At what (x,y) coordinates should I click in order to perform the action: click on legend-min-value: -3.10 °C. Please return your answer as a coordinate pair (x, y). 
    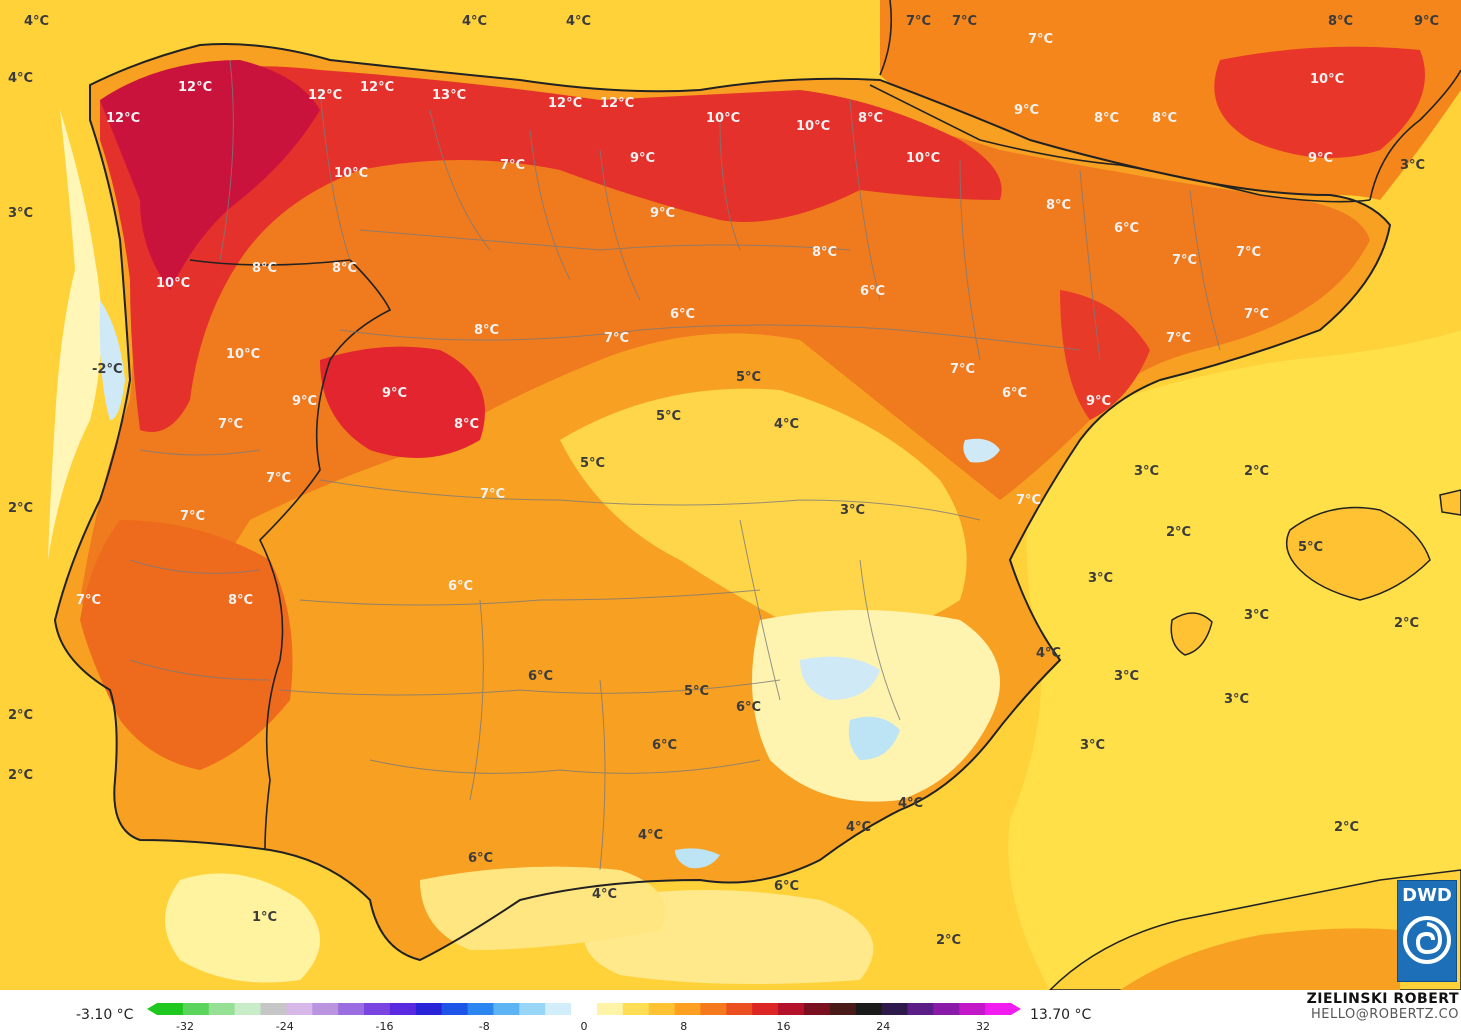
    Looking at the image, I should click on (105, 1015).